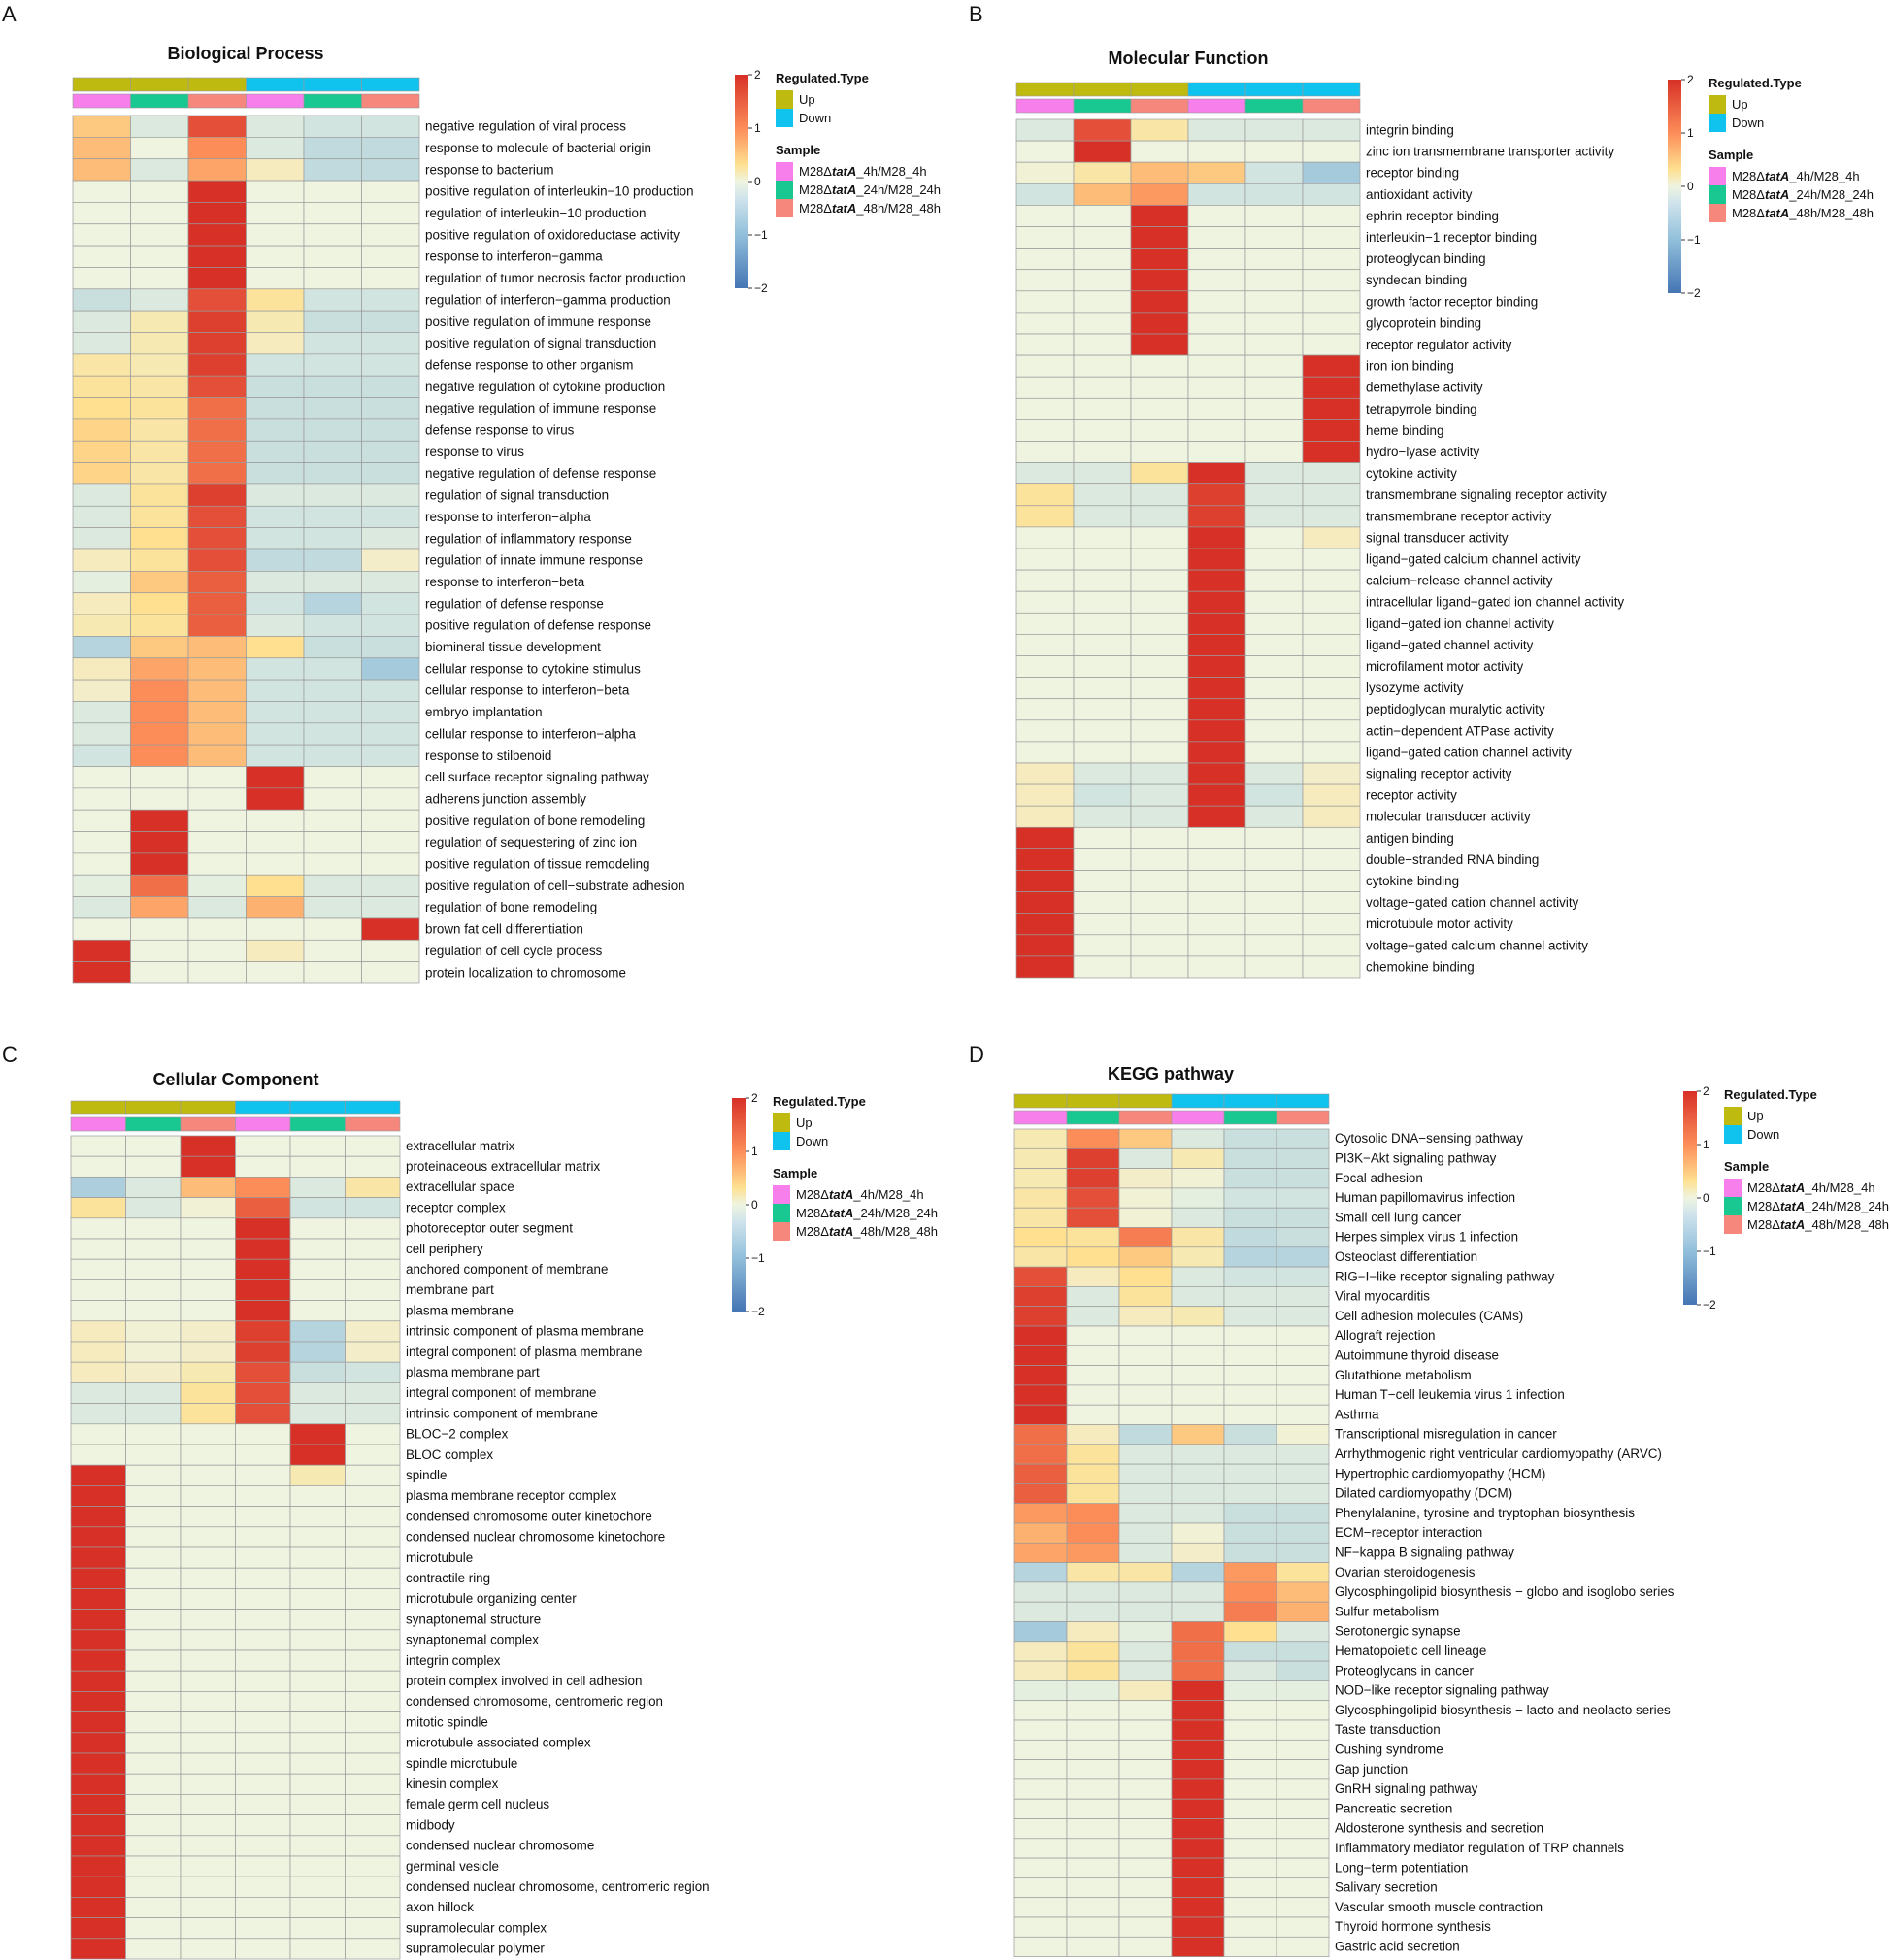 This screenshot has width=1891, height=1960. I want to click on panel-letter: A, so click(9, 14).